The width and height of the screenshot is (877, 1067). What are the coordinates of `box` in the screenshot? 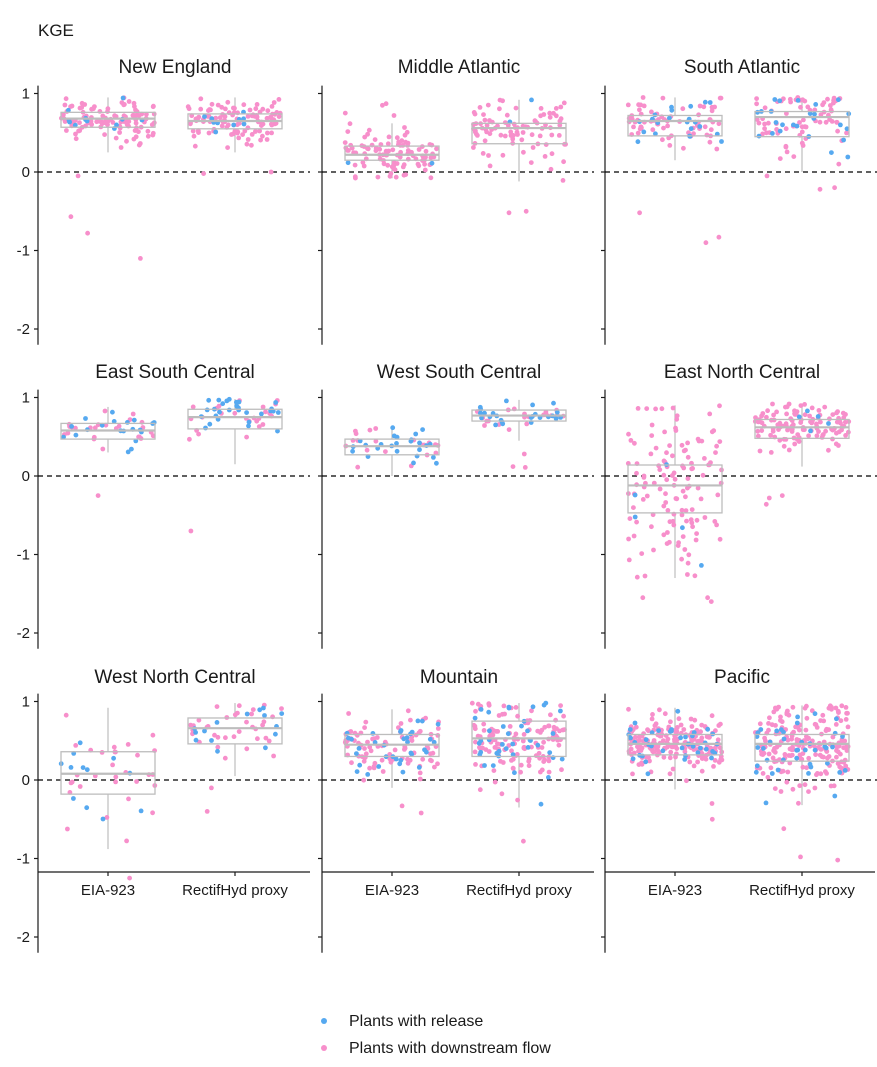 It's located at (802, 428).